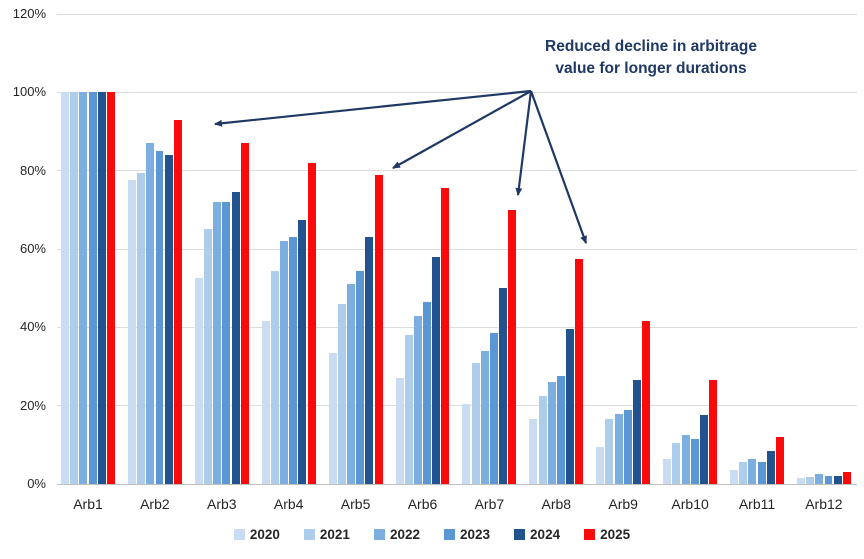 This screenshot has width=864, height=559. What do you see at coordinates (244, 313) in the screenshot?
I see `bar-arb3-2025` at bounding box center [244, 313].